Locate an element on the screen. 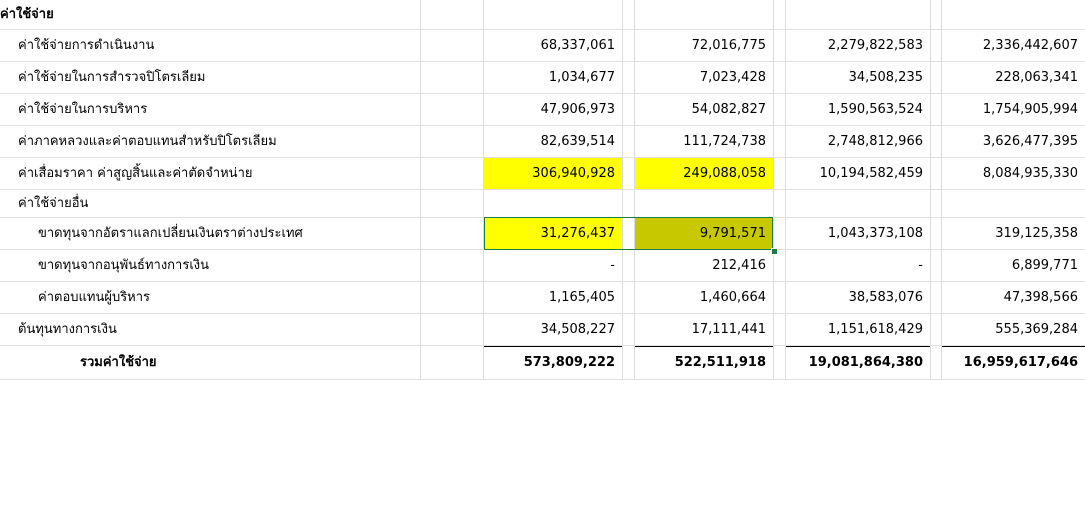 Image resolution: width=1085 pixels, height=517 pixels. value-cell: 68,337,061 is located at coordinates (577, 45).